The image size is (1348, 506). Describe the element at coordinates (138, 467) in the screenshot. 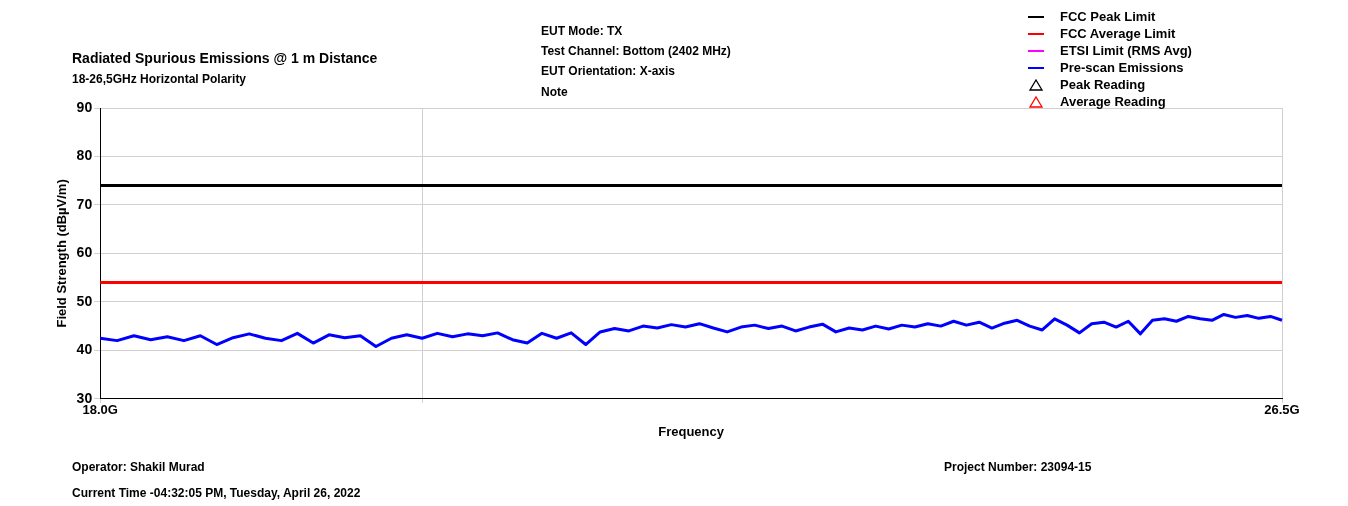

I see `text: Operator: Shakil Murad` at that location.